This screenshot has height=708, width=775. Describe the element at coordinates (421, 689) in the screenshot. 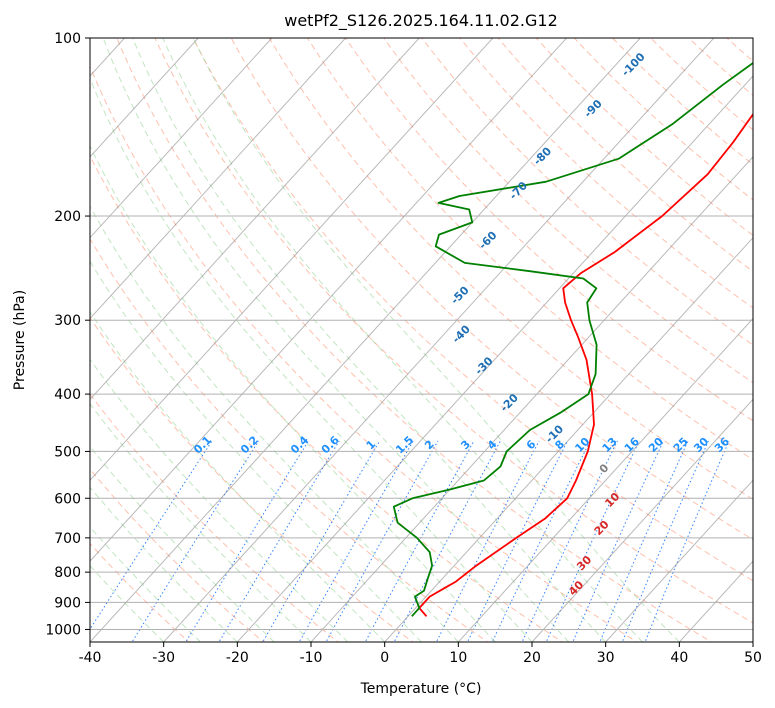

I see `x-axis-label: Temperature (°C)` at that location.